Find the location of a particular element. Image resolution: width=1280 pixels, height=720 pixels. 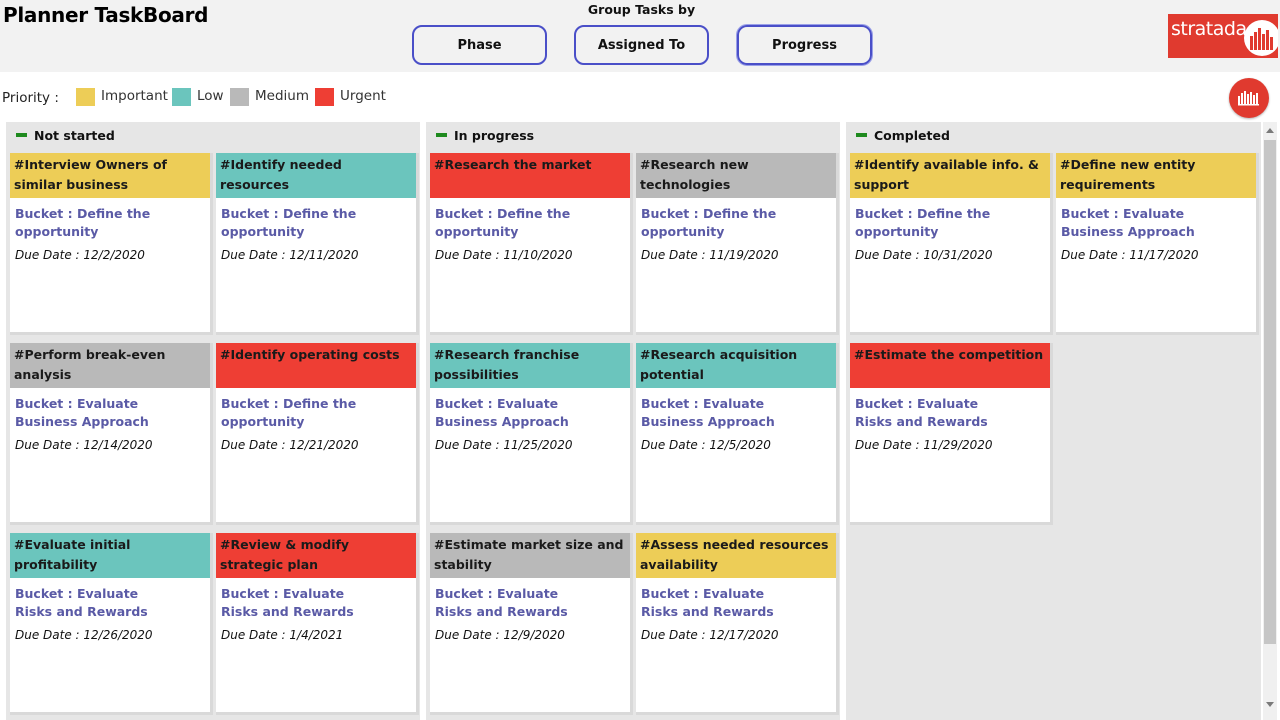

task-title: #Identify needed resources is located at coordinates (316, 175).